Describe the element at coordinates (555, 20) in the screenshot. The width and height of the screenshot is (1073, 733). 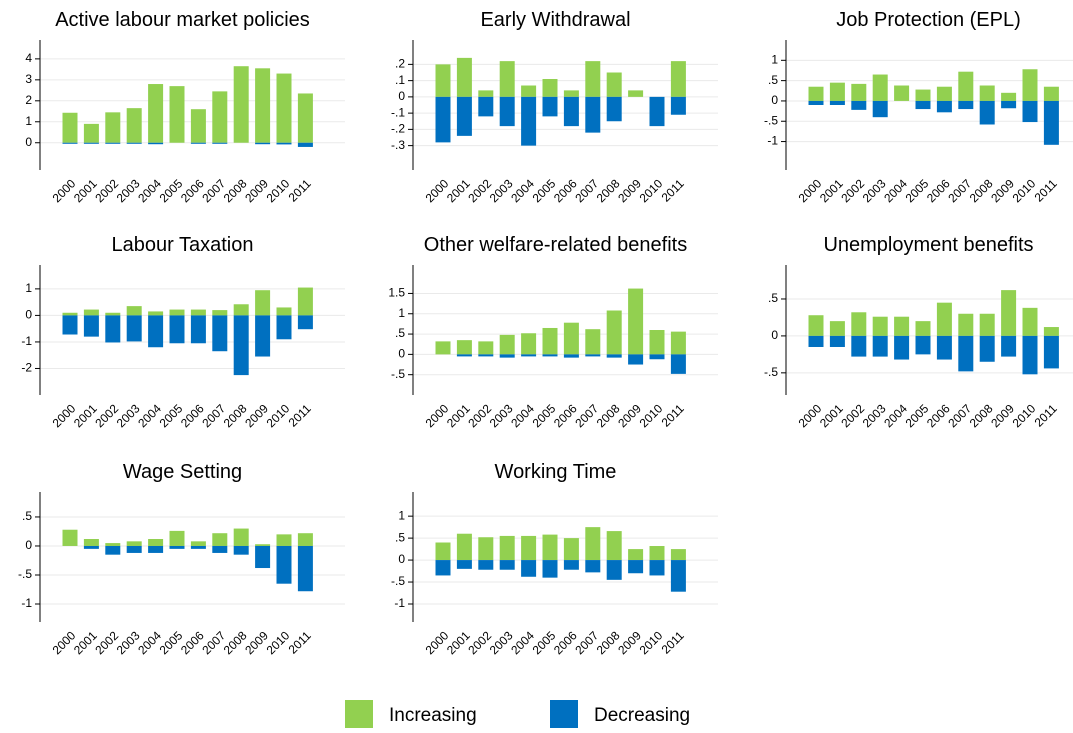
I see `panel-title: Early Withdrawal` at that location.